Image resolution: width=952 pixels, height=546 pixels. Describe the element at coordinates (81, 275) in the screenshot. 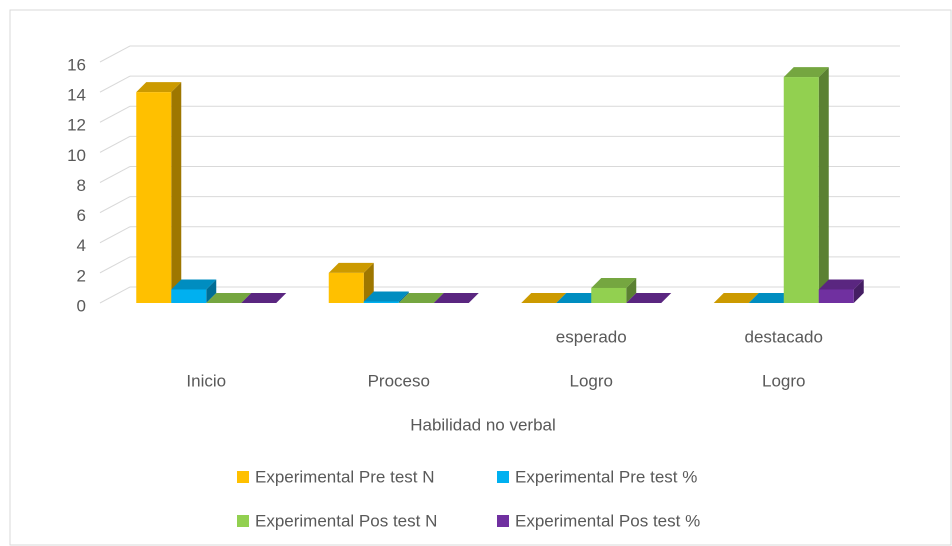

I see `y-tick-label: 2` at that location.